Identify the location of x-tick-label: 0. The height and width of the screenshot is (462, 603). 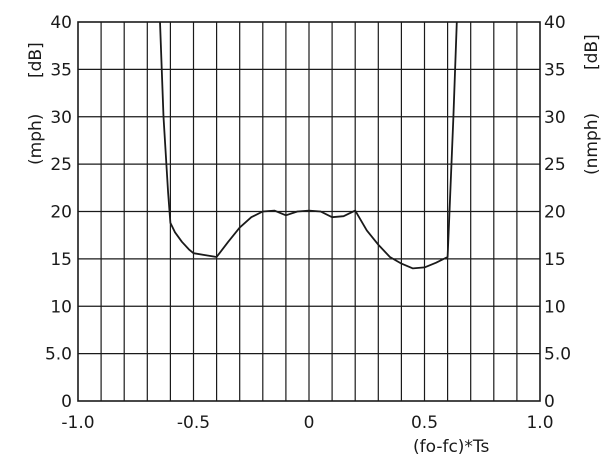
(309, 423).